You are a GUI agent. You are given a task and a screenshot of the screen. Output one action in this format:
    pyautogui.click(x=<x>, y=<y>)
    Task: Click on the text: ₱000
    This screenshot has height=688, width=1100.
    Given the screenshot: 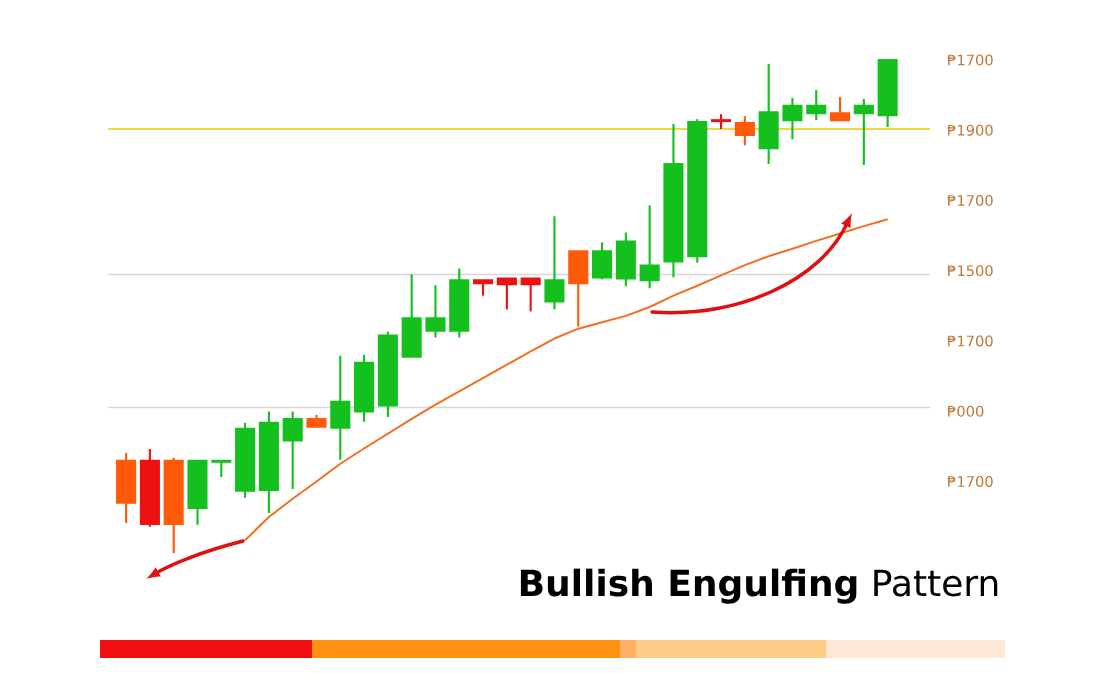 What is the action you would take?
    pyautogui.click(x=965, y=411)
    